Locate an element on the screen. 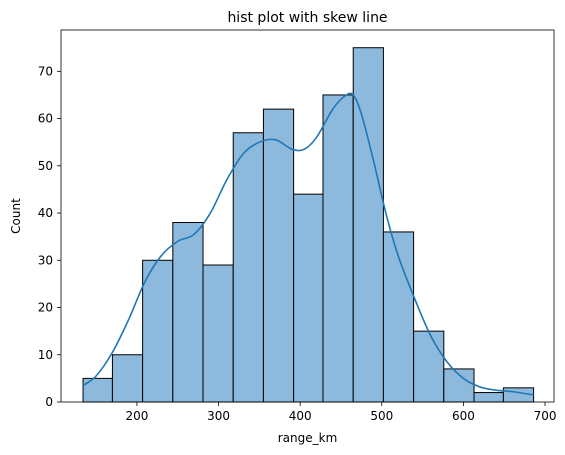 Image resolution: width=565 pixels, height=455 pixels. y-axis: 0 10 20 30 40 50 60 70 is located at coordinates (49, 236).